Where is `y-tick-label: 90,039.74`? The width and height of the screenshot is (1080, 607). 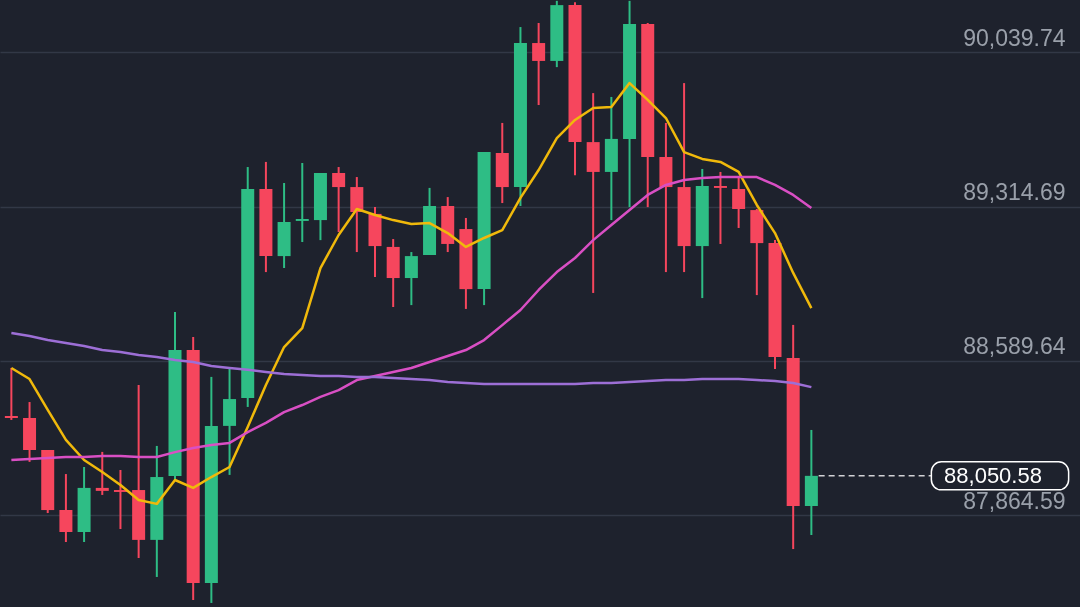 y-tick-label: 90,039.74 is located at coordinates (1014, 37).